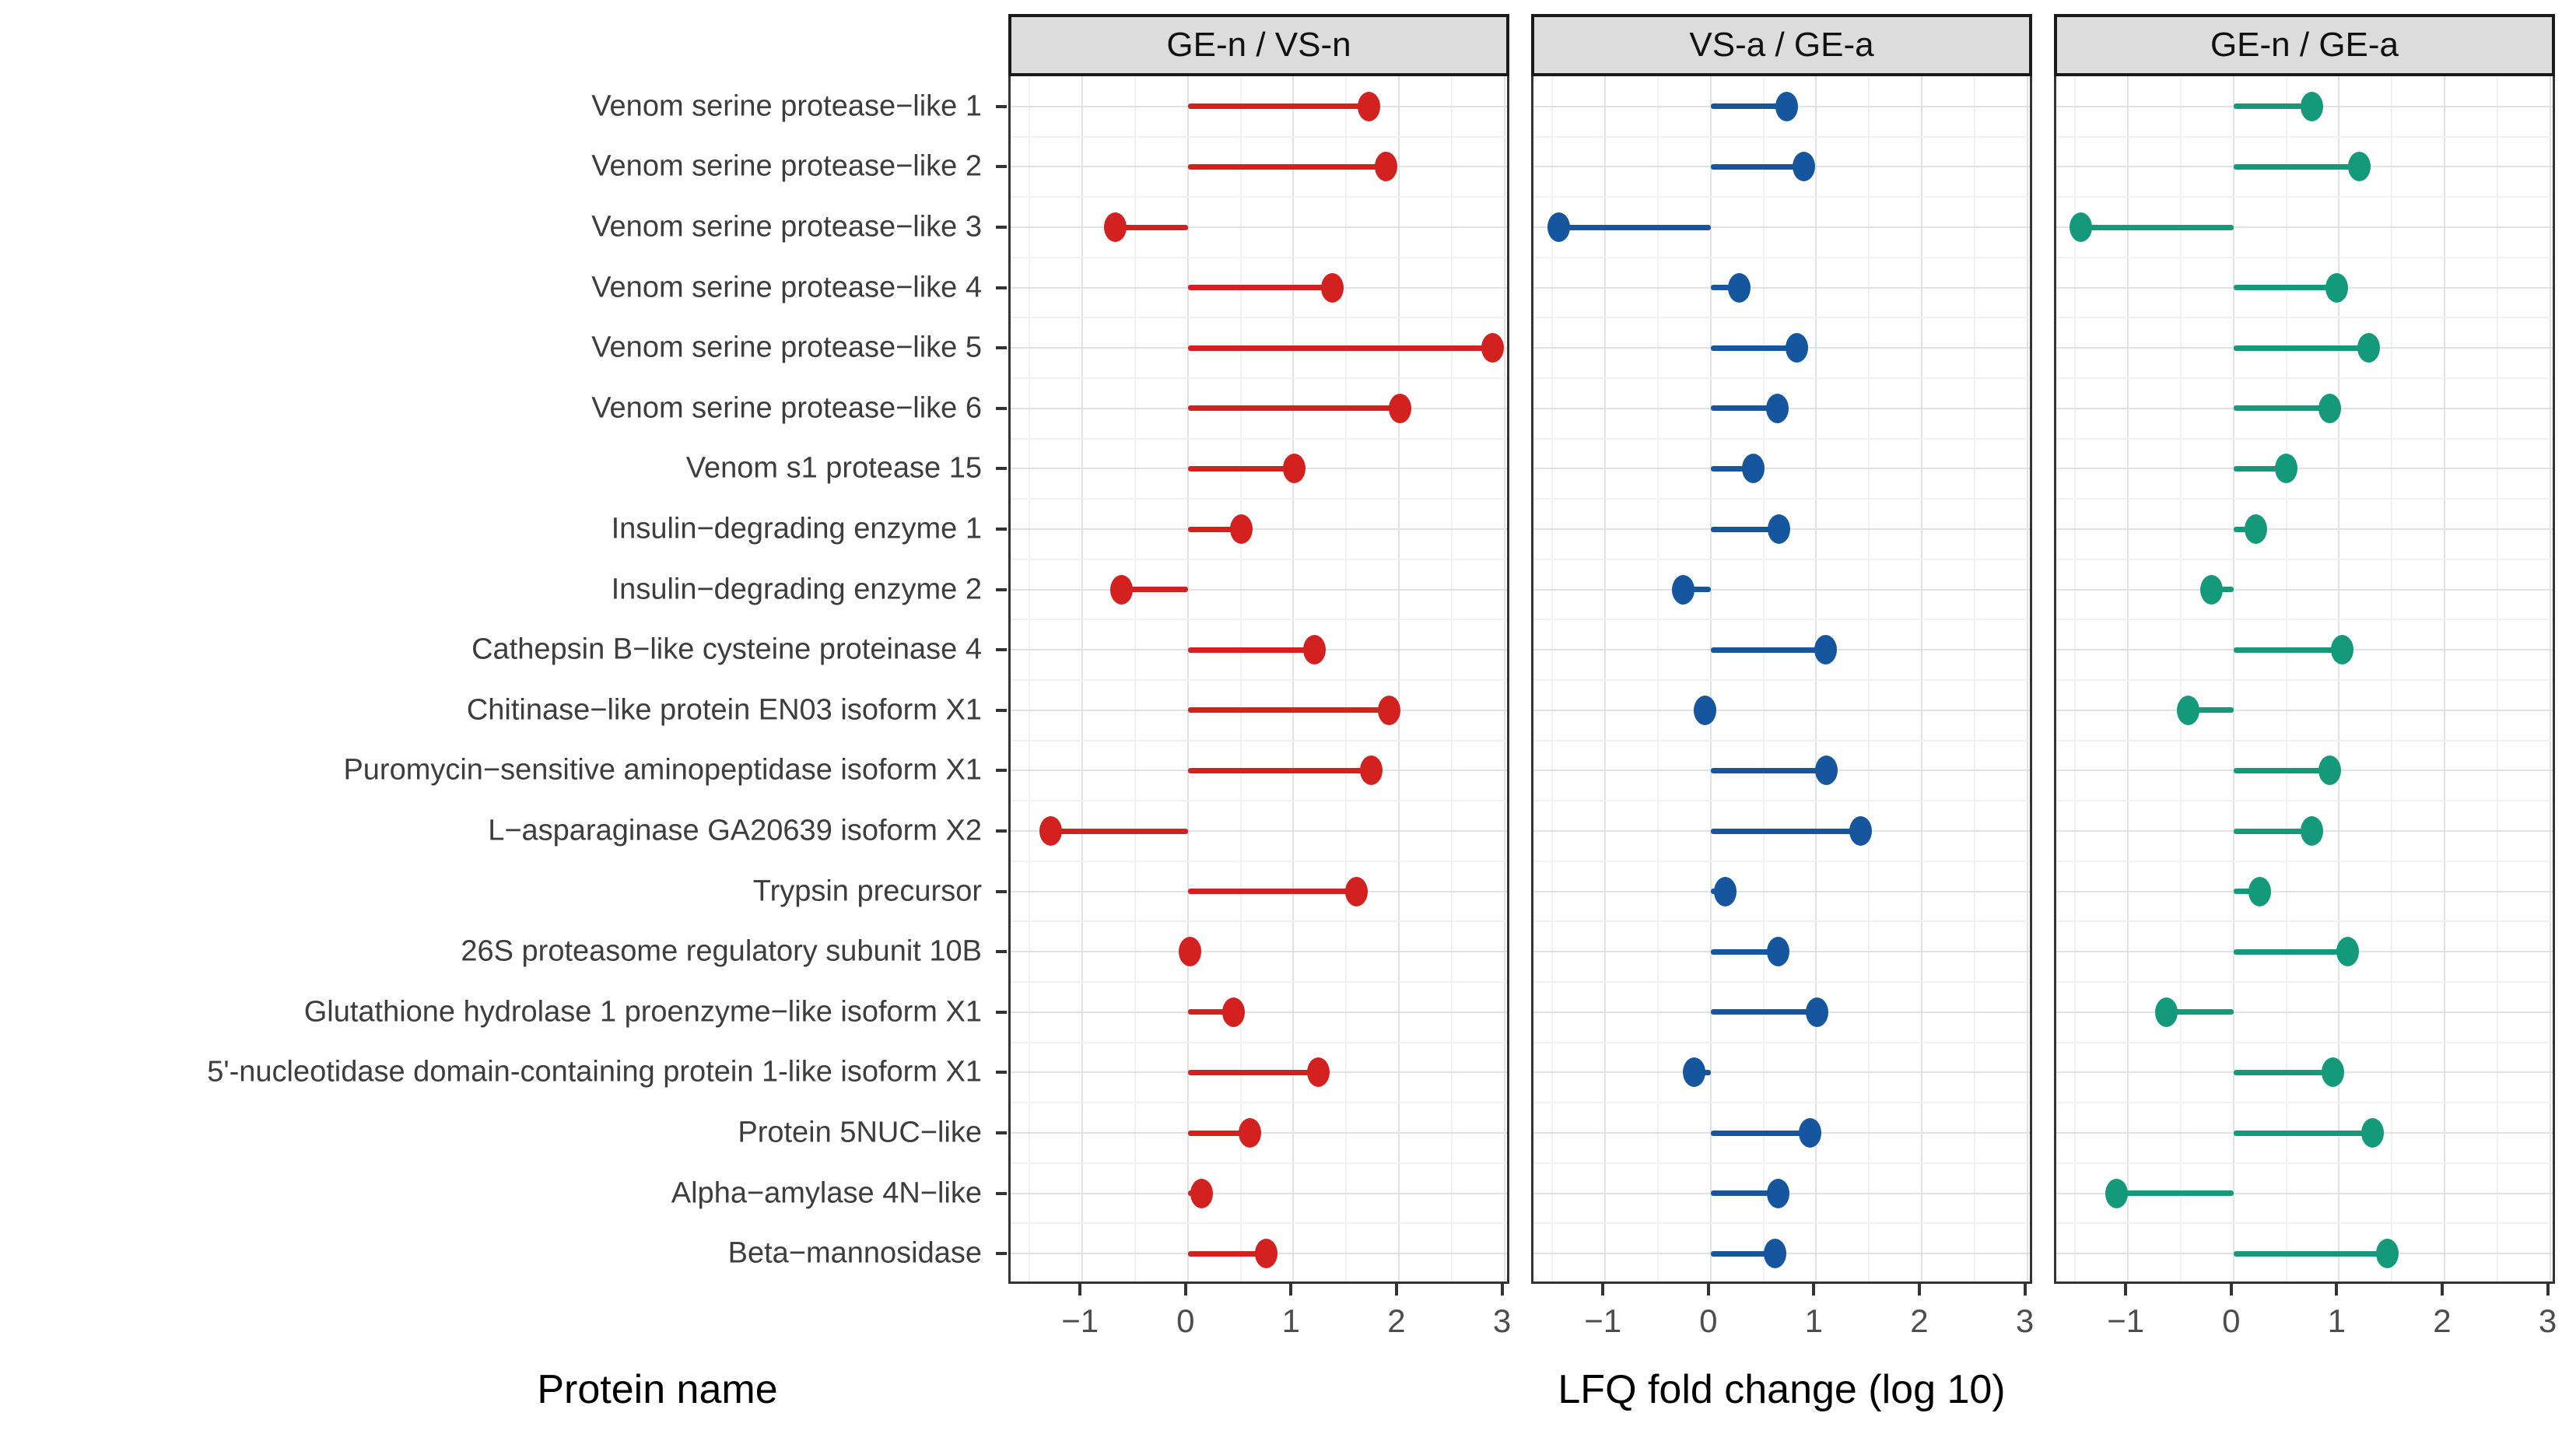 The width and height of the screenshot is (2576, 1441). I want to click on y-axis-label: Beta−mannosidase, so click(854, 1253).